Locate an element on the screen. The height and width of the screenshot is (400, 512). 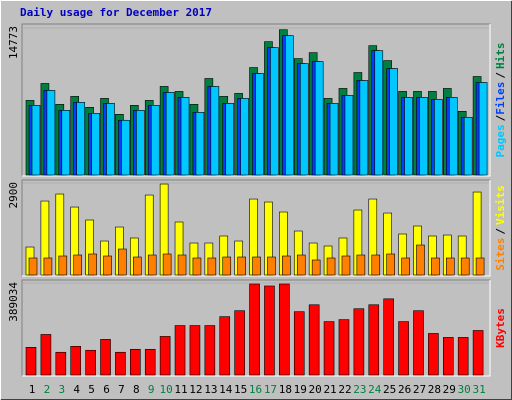
x-tick-label: 13 is located at coordinates (210, 389).